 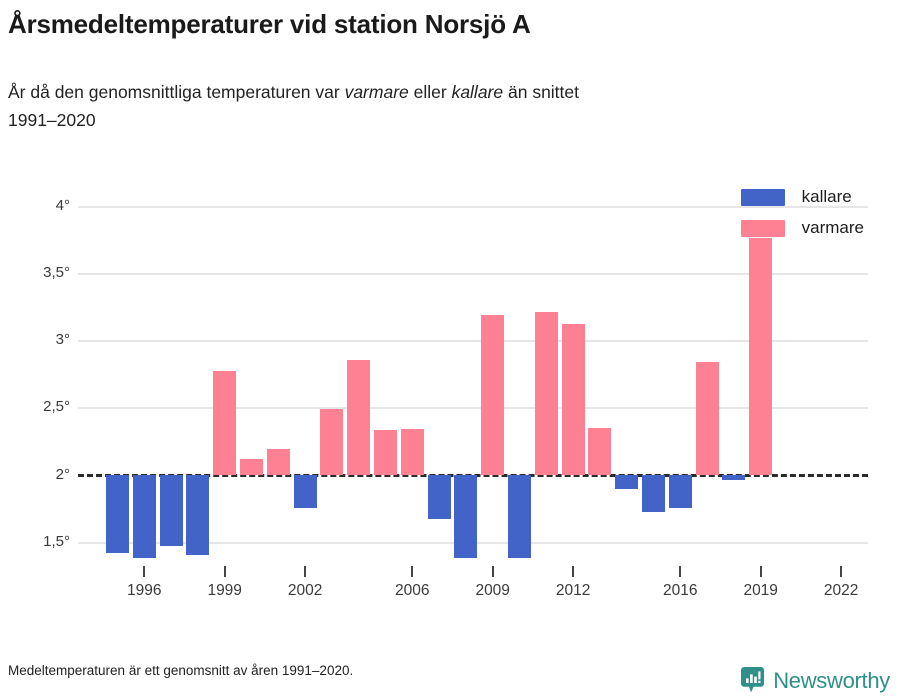 What do you see at coordinates (385, 452) in the screenshot?
I see `bar-2005` at bounding box center [385, 452].